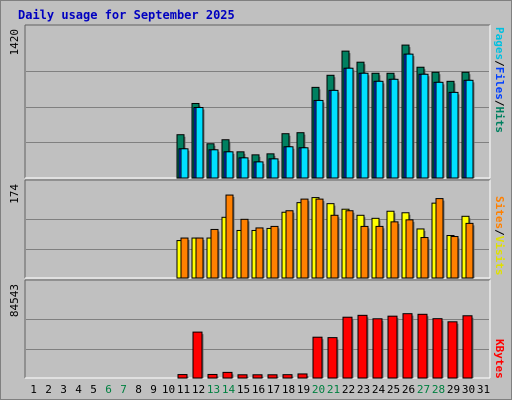  I want to click on x-tick-label: 29, so click(453, 389).